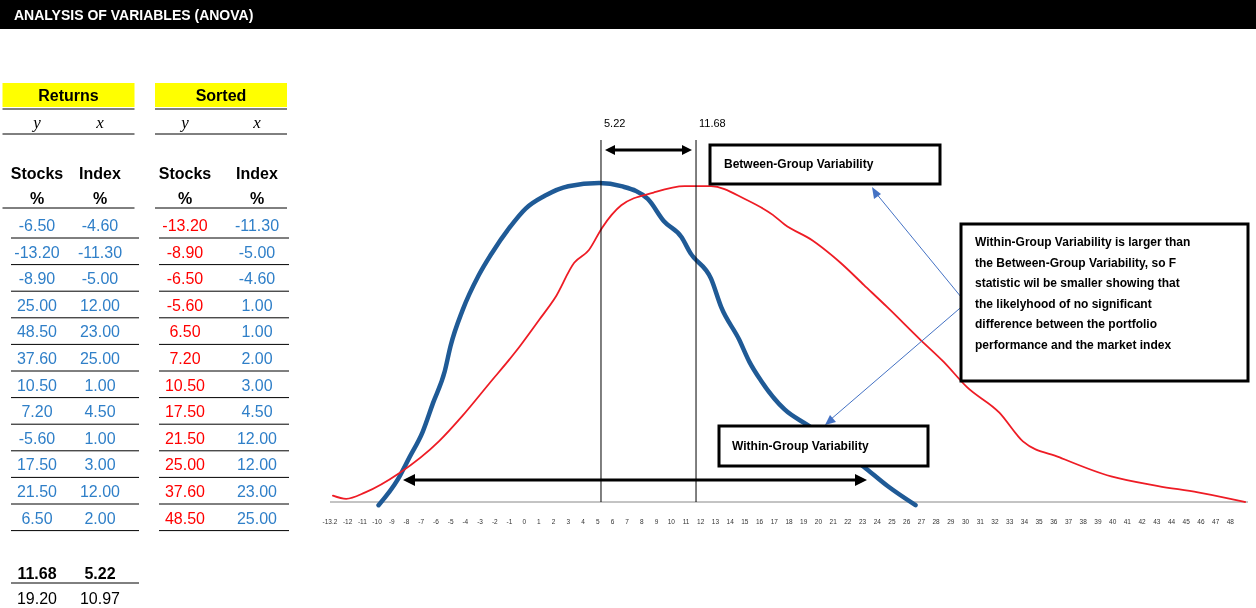 The image size is (1256, 608). Describe the element at coordinates (134, 15) in the screenshot. I see `text: ANALYSIS OF VARIABLES (ANOVA)` at that location.